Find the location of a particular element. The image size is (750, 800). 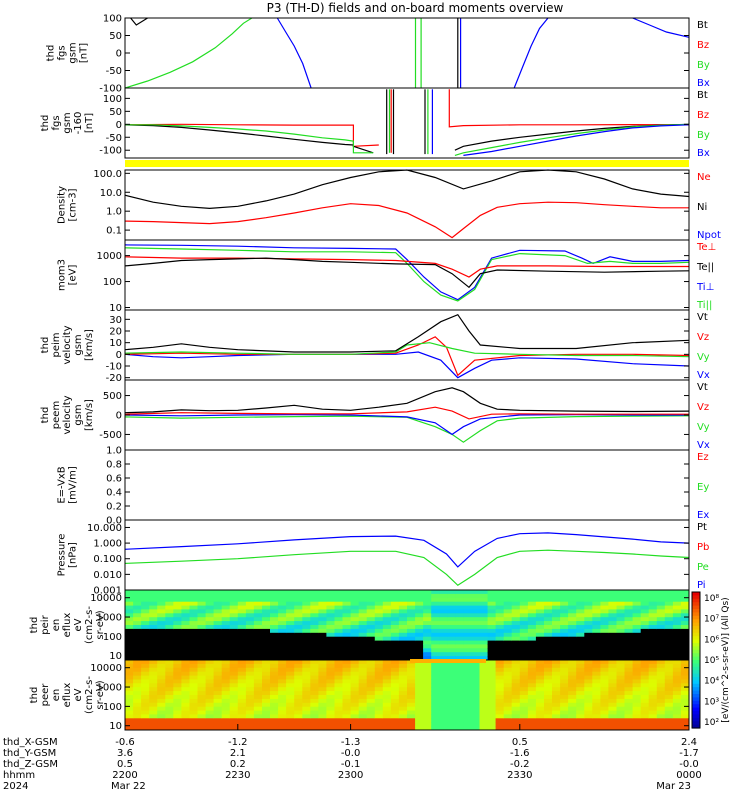

legend-label: Bx is located at coordinates (703, 83).